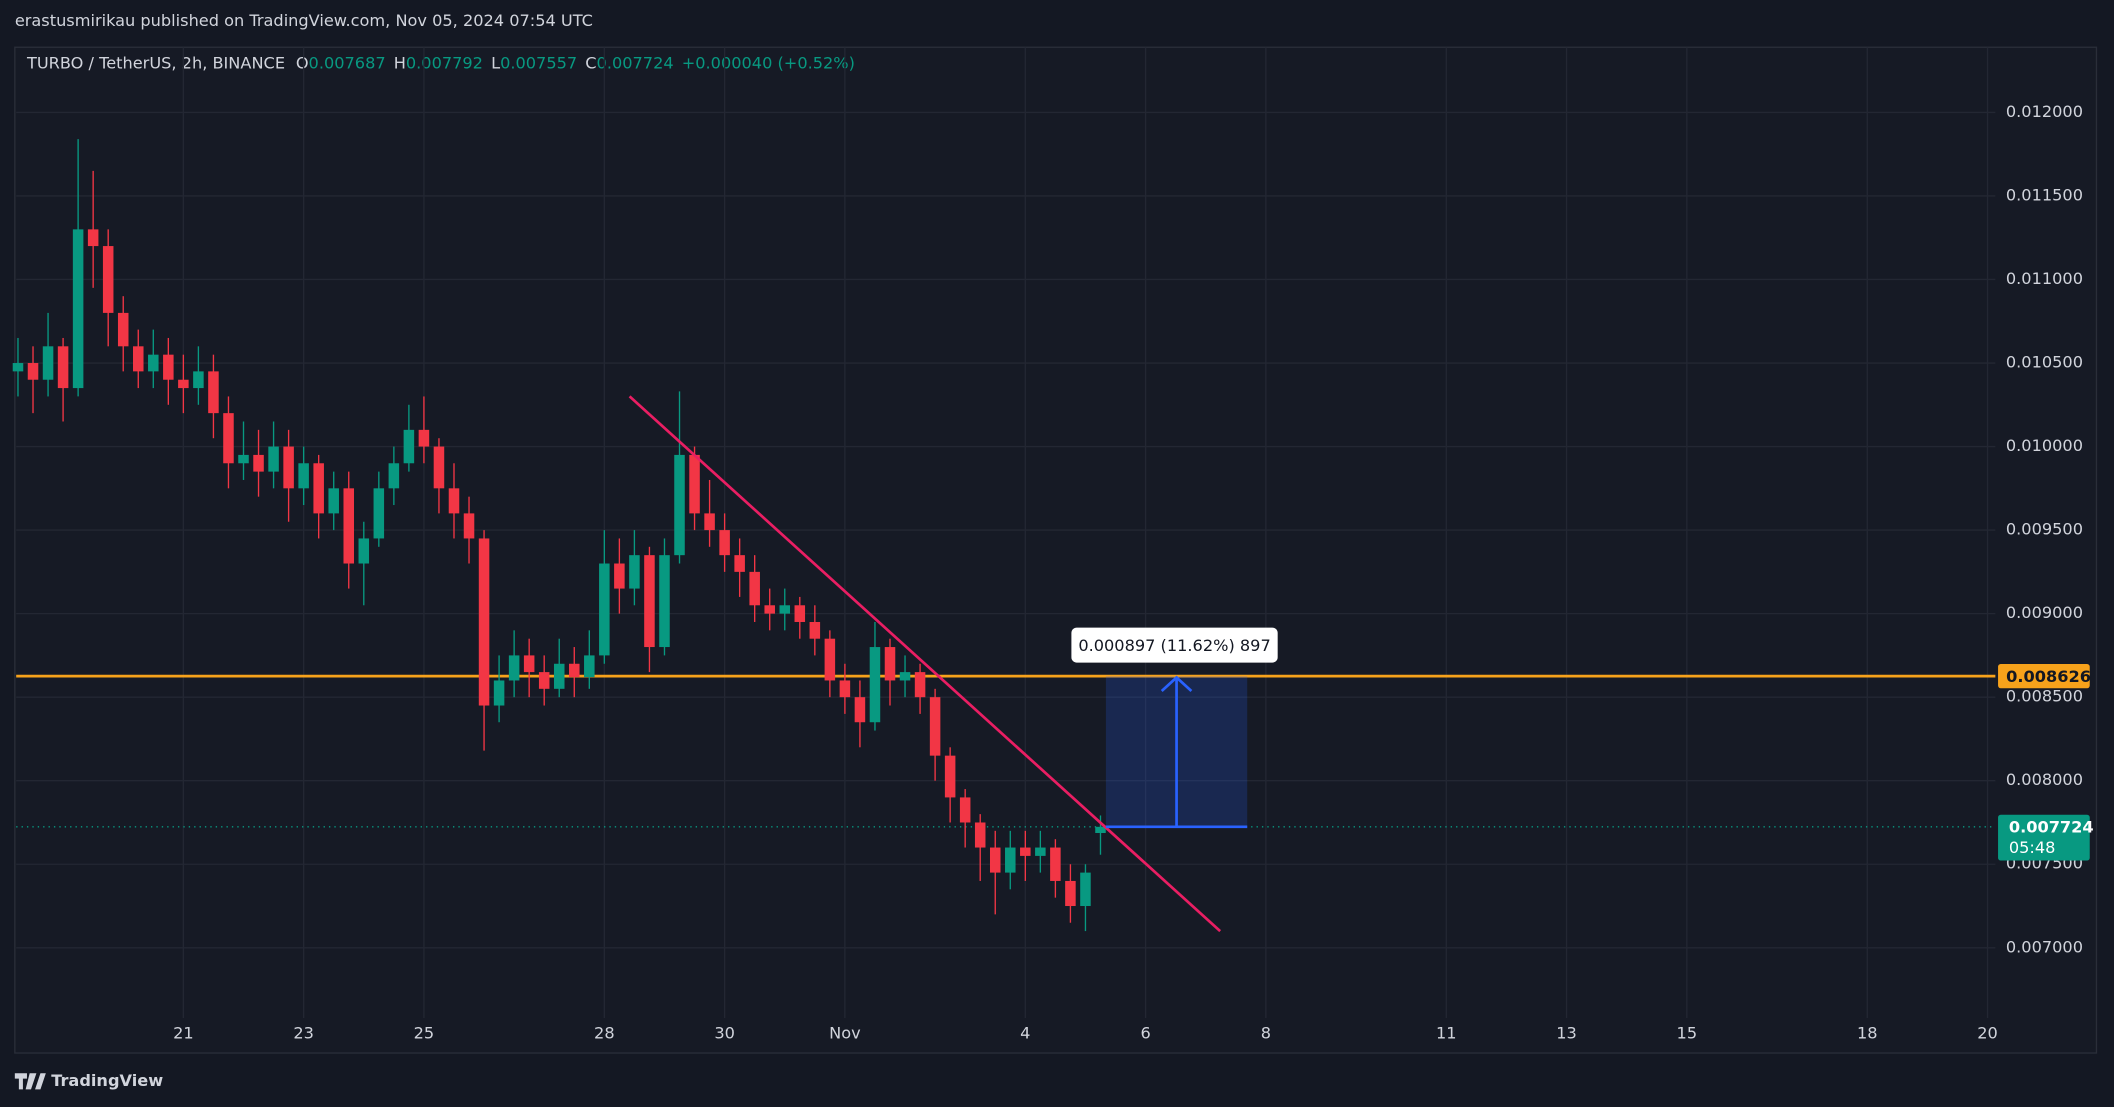  Describe the element at coordinates (2044, 194) in the screenshot. I see `y-tick-label: 0.011500` at that location.